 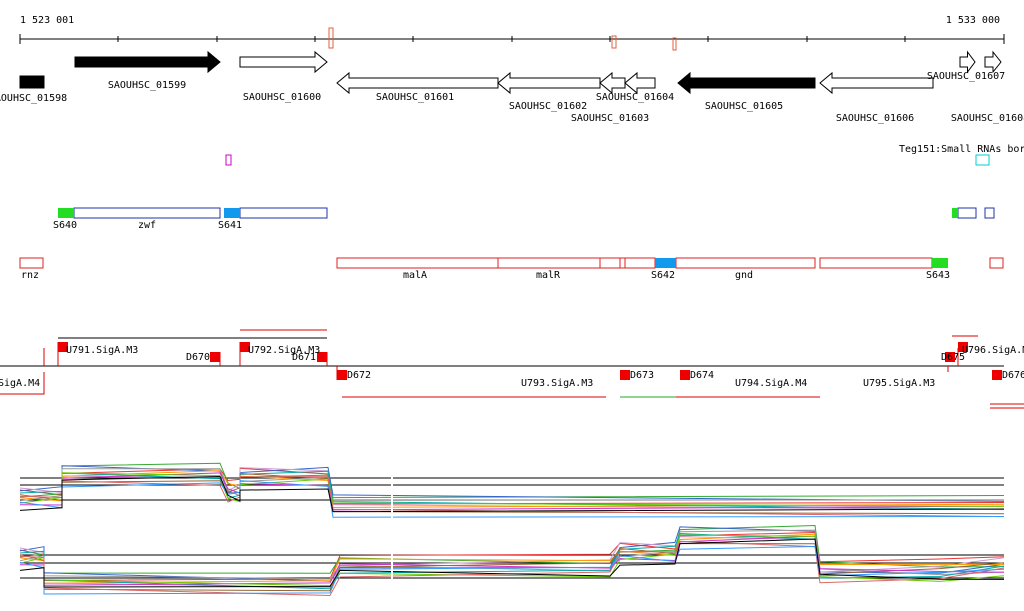 What do you see at coordinates (744, 275) in the screenshot?
I see `transcript-label: gnd` at bounding box center [744, 275].